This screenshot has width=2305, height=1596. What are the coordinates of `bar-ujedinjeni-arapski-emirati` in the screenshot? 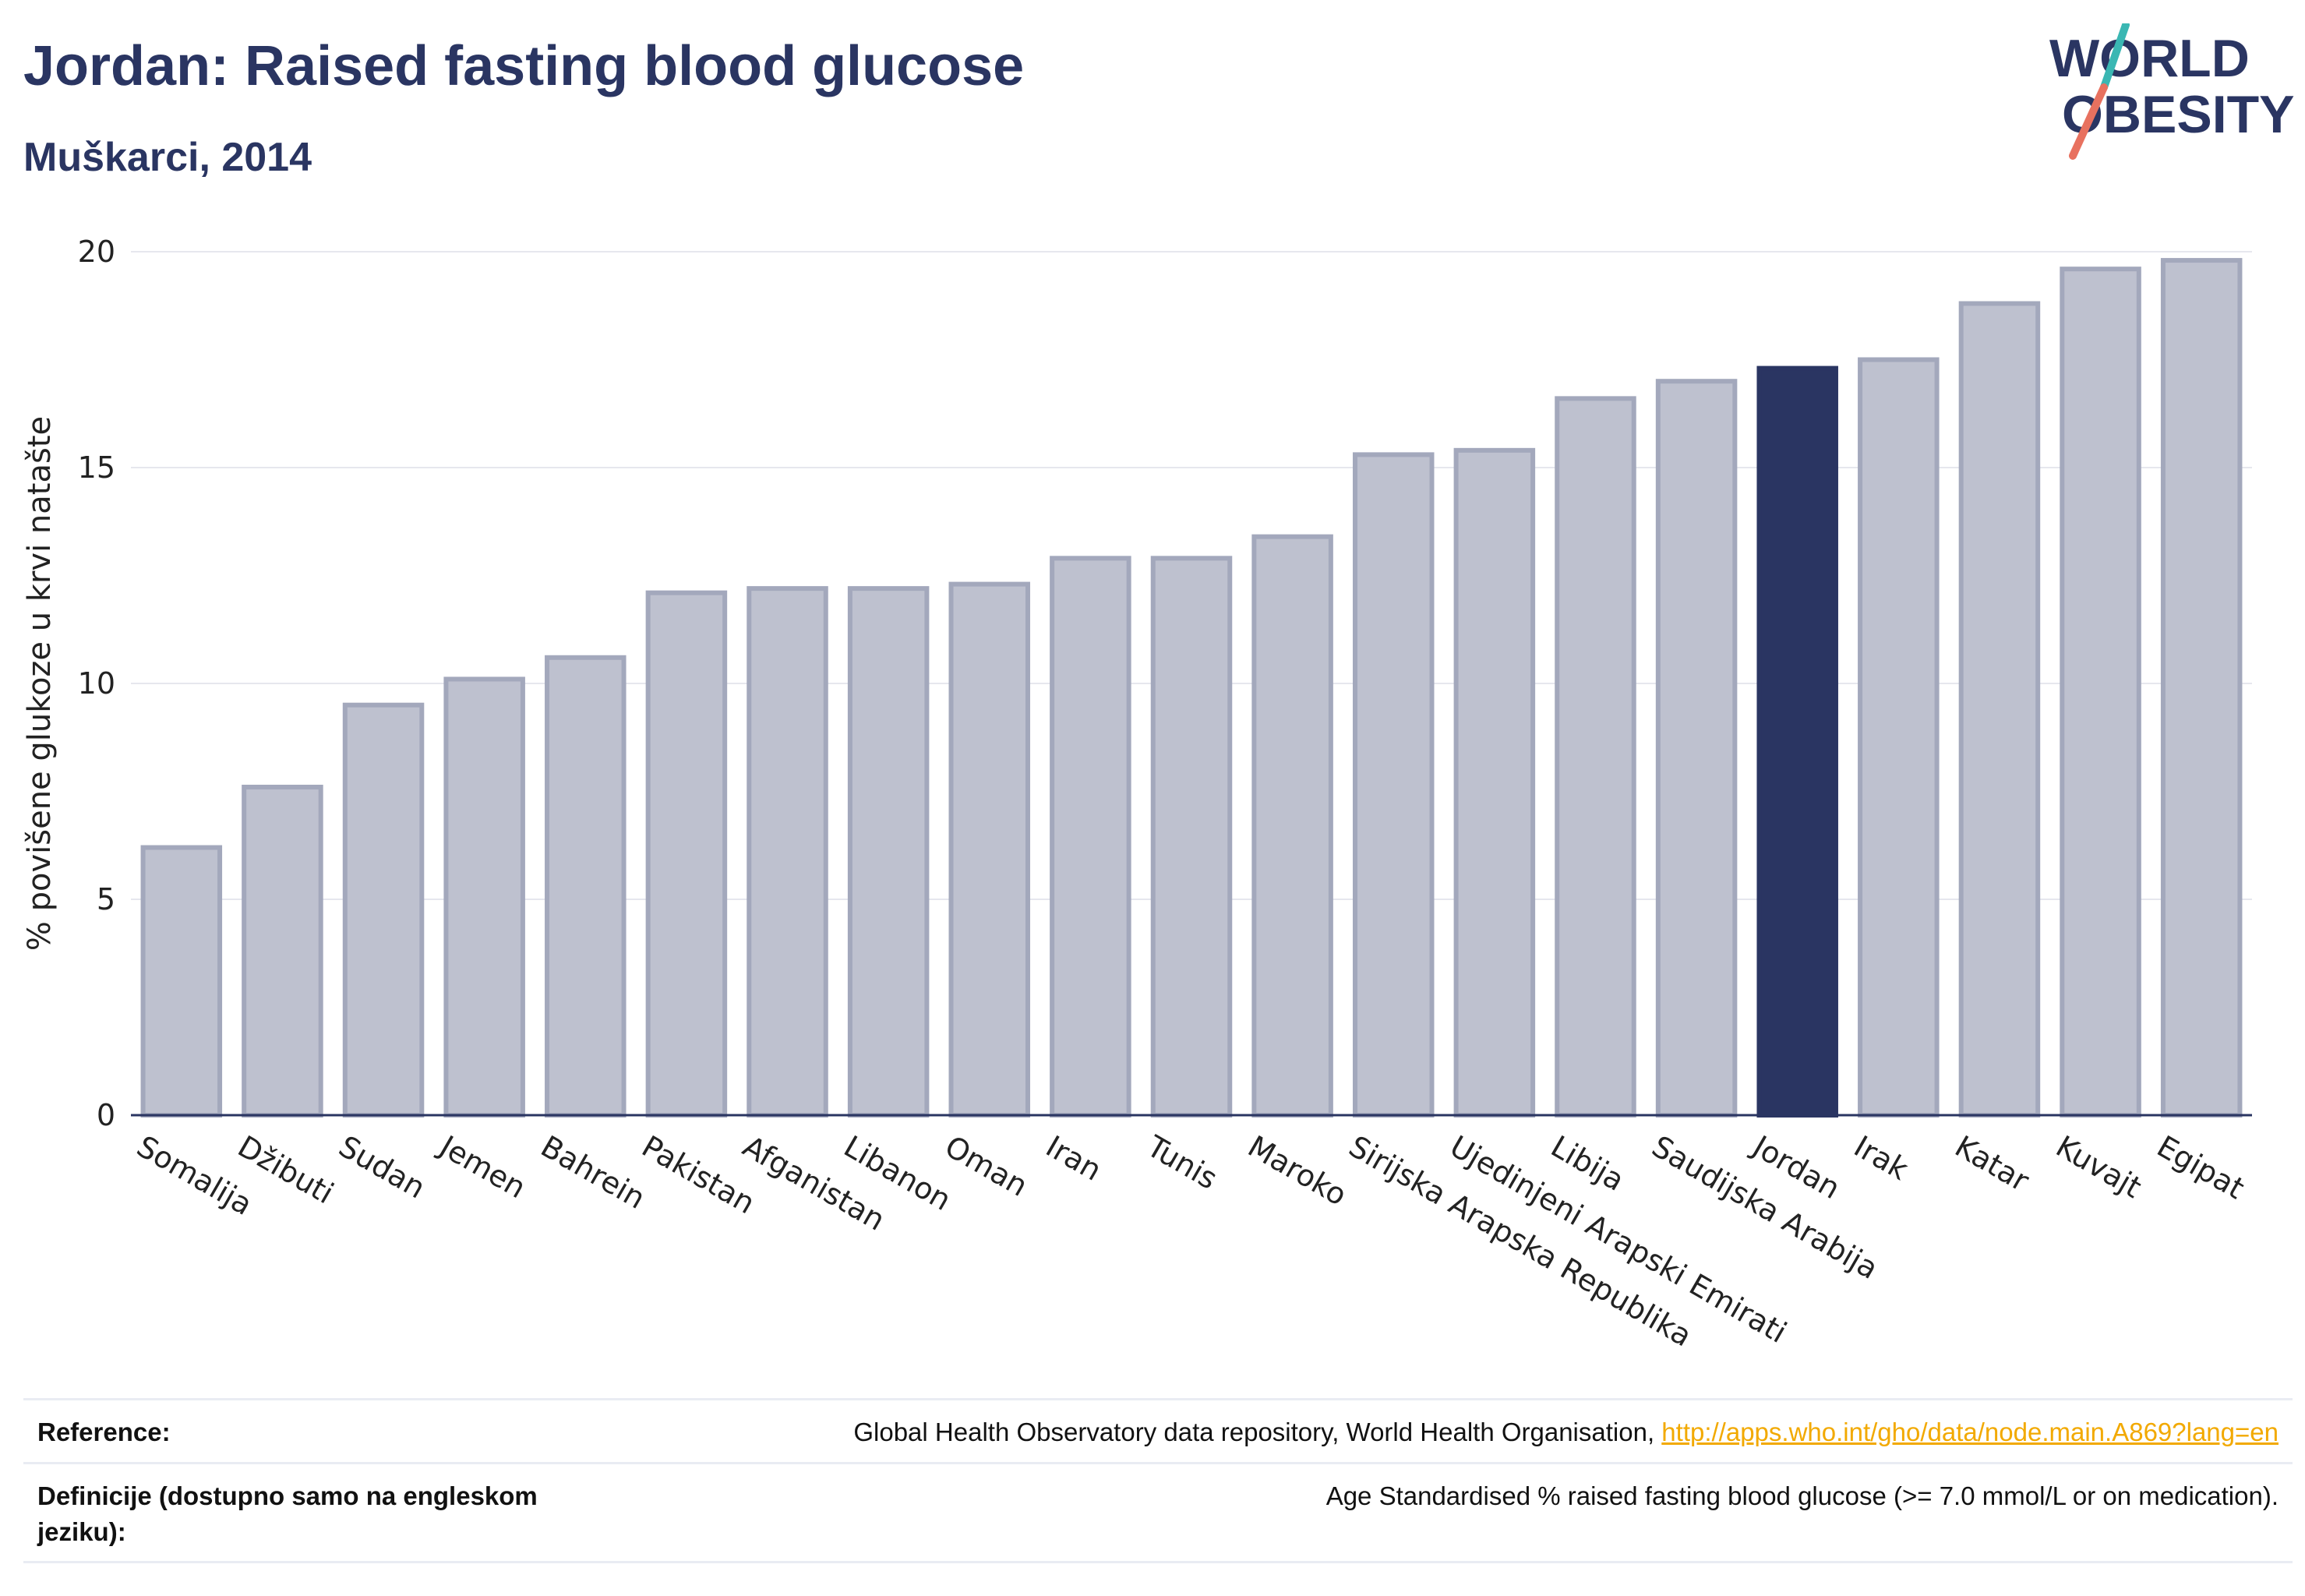 It's located at (1494, 782).